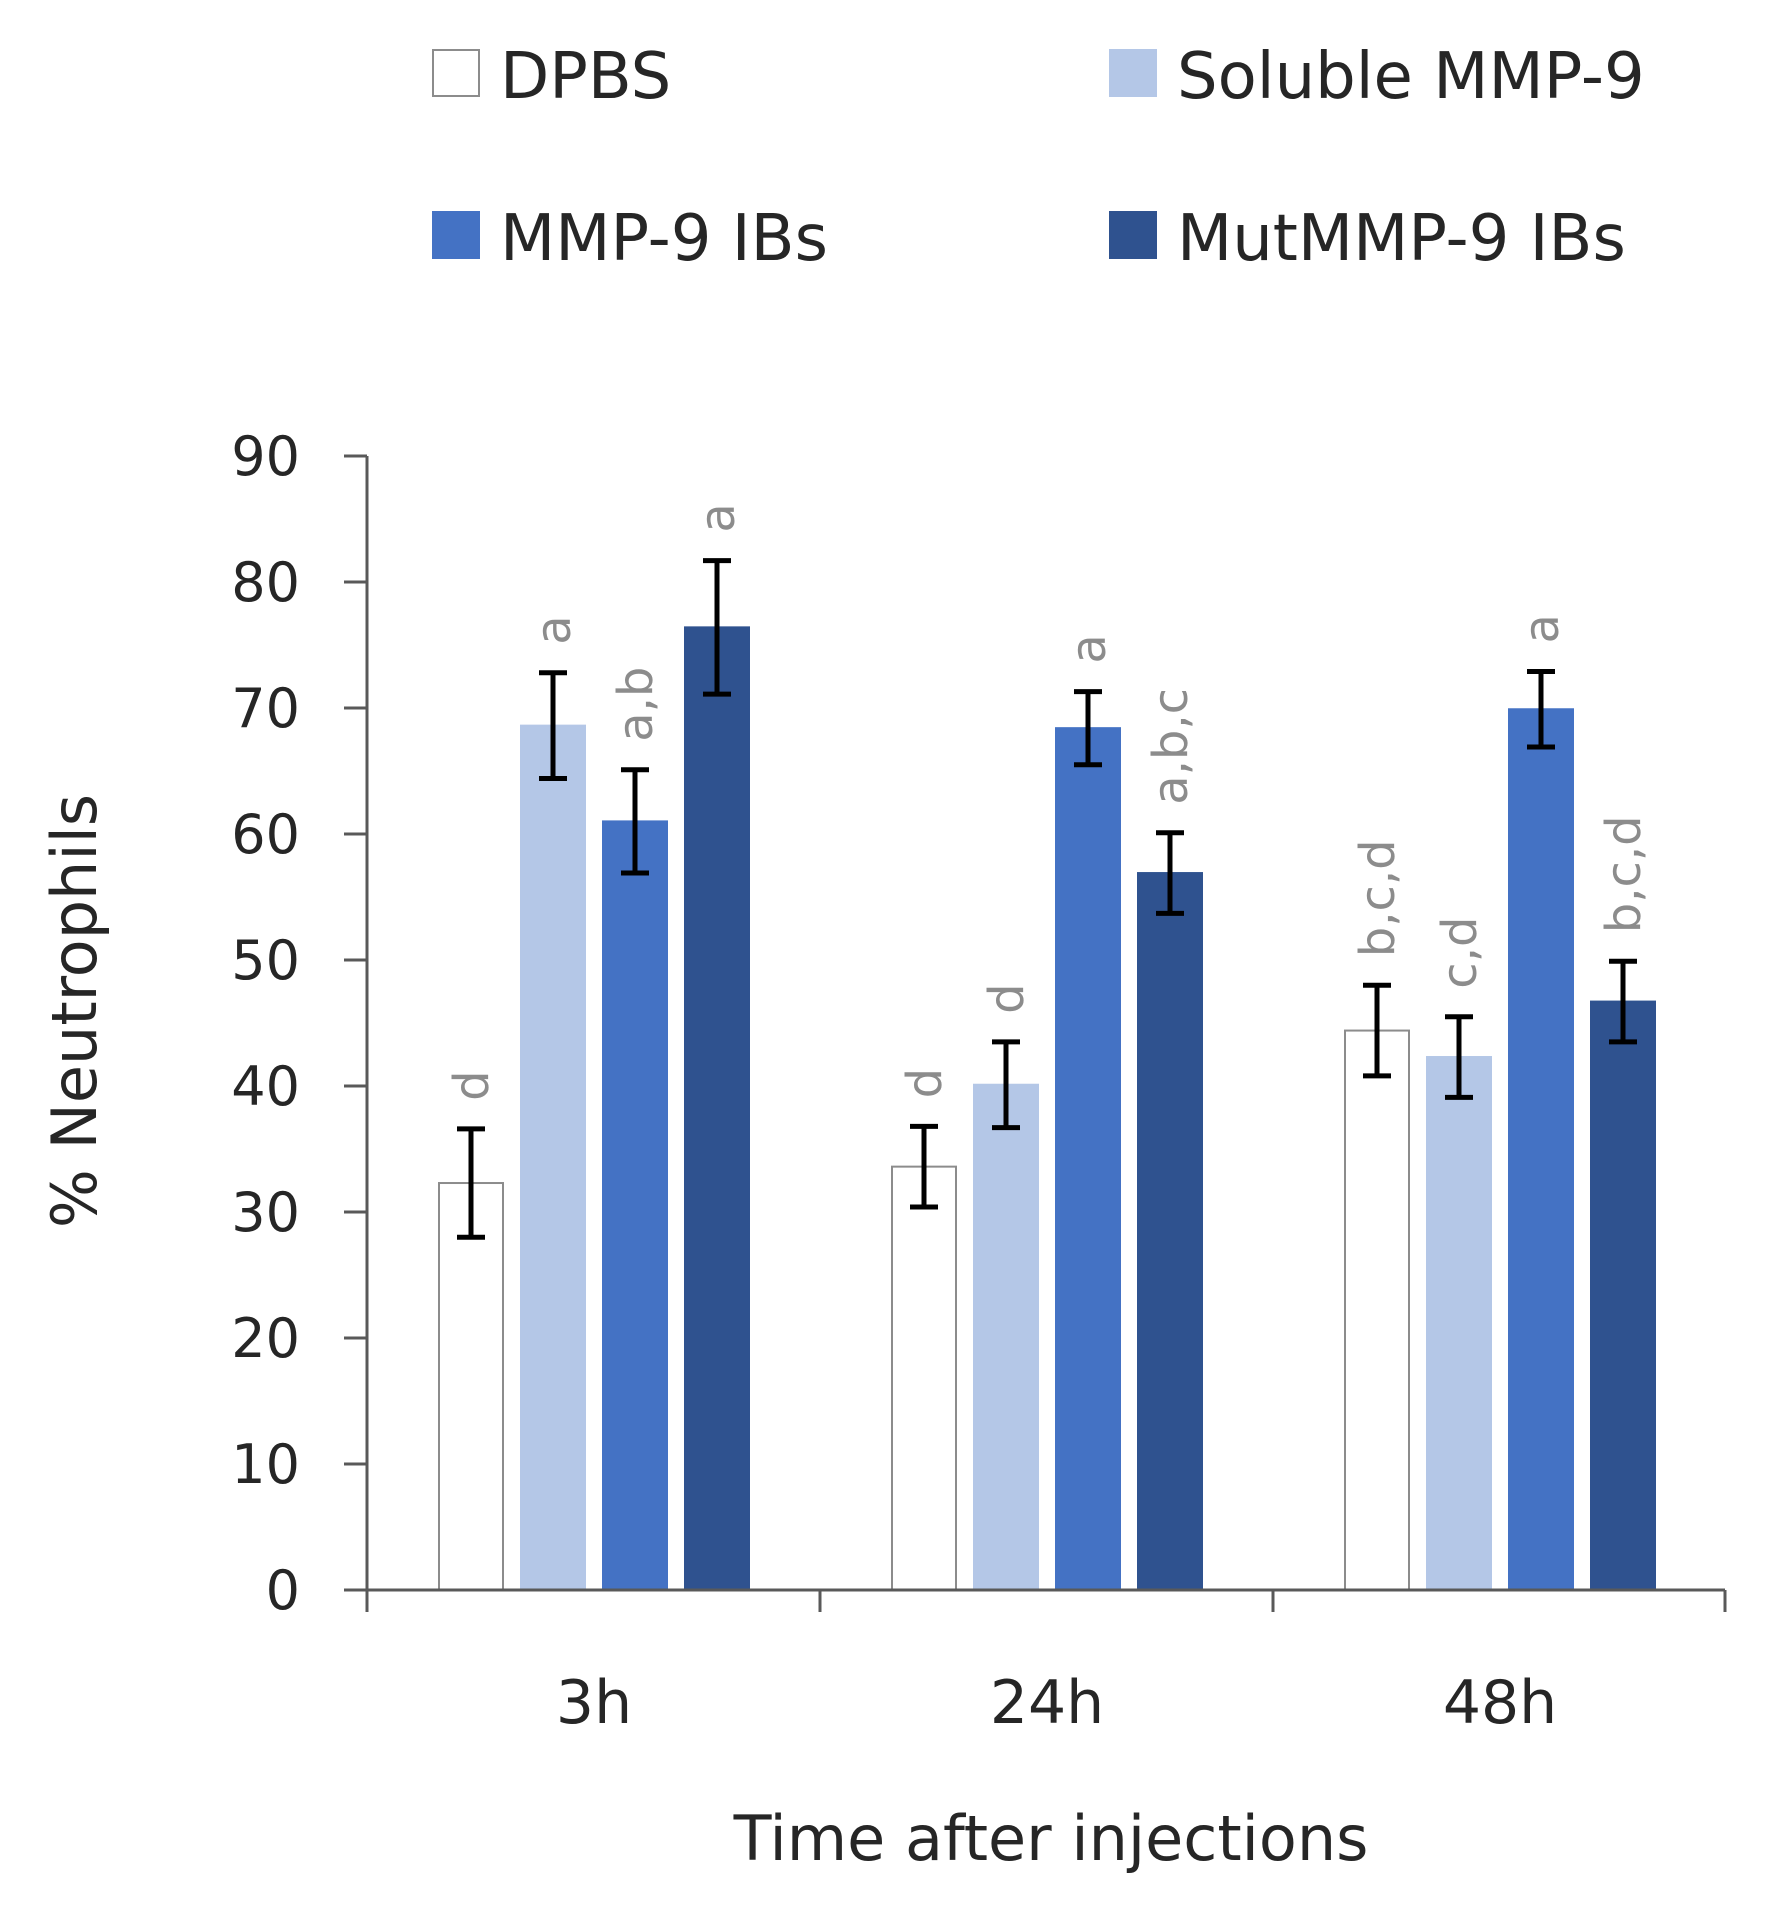 The height and width of the screenshot is (1913, 1775). Describe the element at coordinates (1500, 1703) in the screenshot. I see `x-tick-label-48h: 48h` at that location.